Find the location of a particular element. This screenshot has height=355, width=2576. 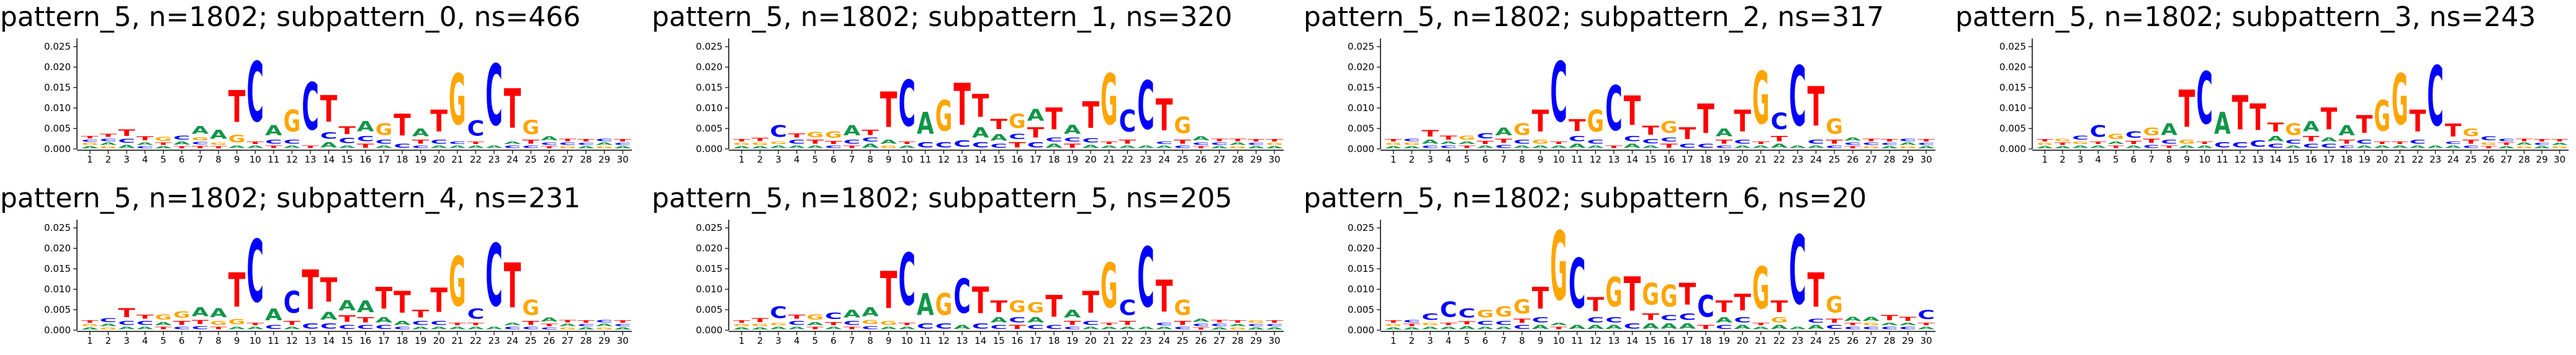

x-tick-label: 8 is located at coordinates (218, 159).